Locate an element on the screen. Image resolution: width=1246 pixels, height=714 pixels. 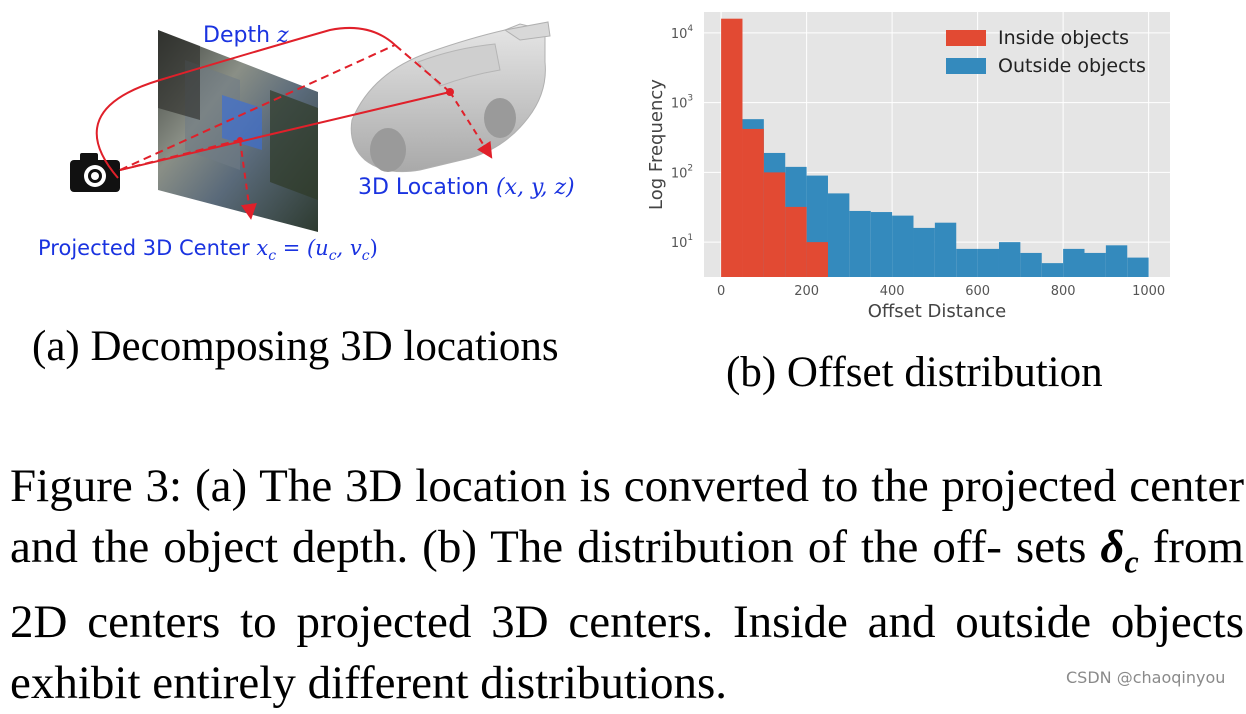
x-tick-label: 1000 is located at coordinates (1148, 291).